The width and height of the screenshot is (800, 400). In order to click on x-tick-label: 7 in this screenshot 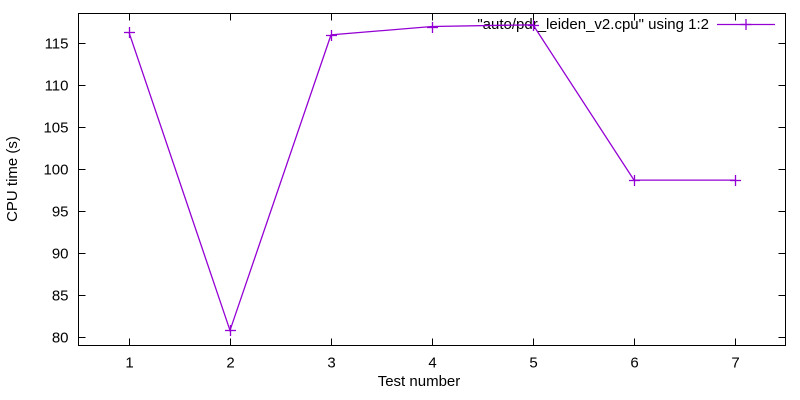, I will do `click(735, 363)`.